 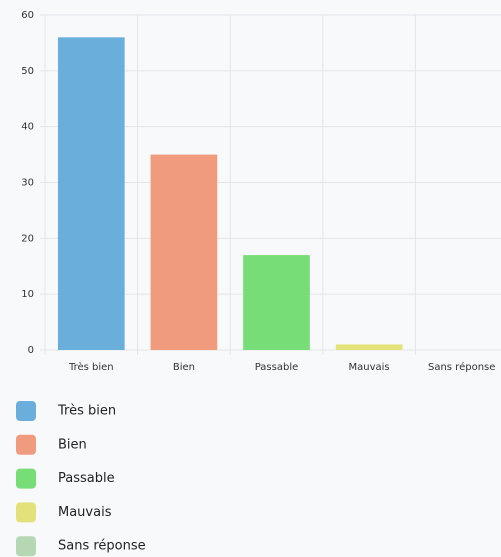 What do you see at coordinates (102, 546) in the screenshot?
I see `legend-label: Sans réponse` at bounding box center [102, 546].